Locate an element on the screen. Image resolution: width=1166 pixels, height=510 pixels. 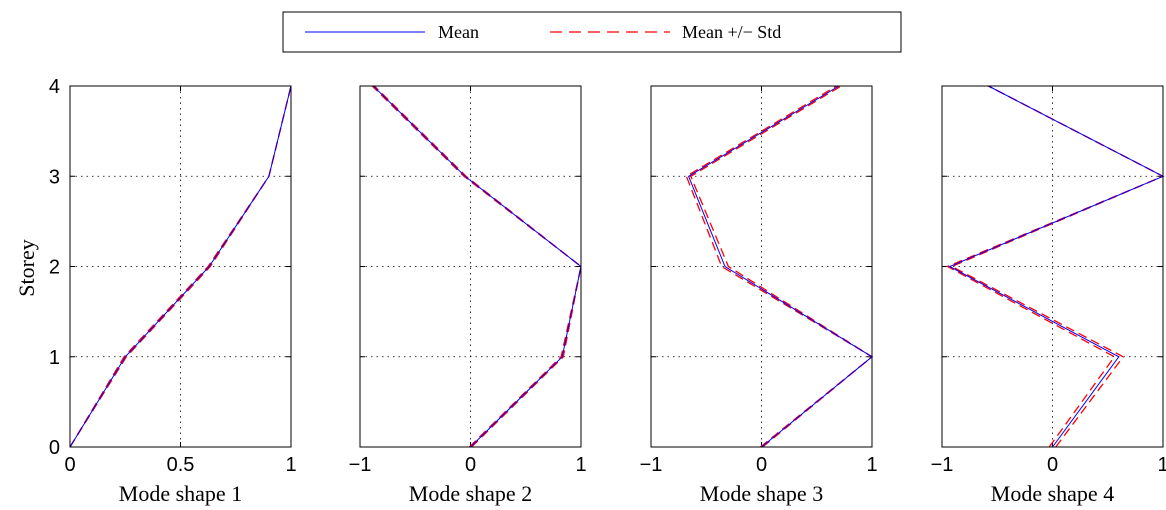
legend: Mean Mean +/− Std is located at coordinates (592, 32).